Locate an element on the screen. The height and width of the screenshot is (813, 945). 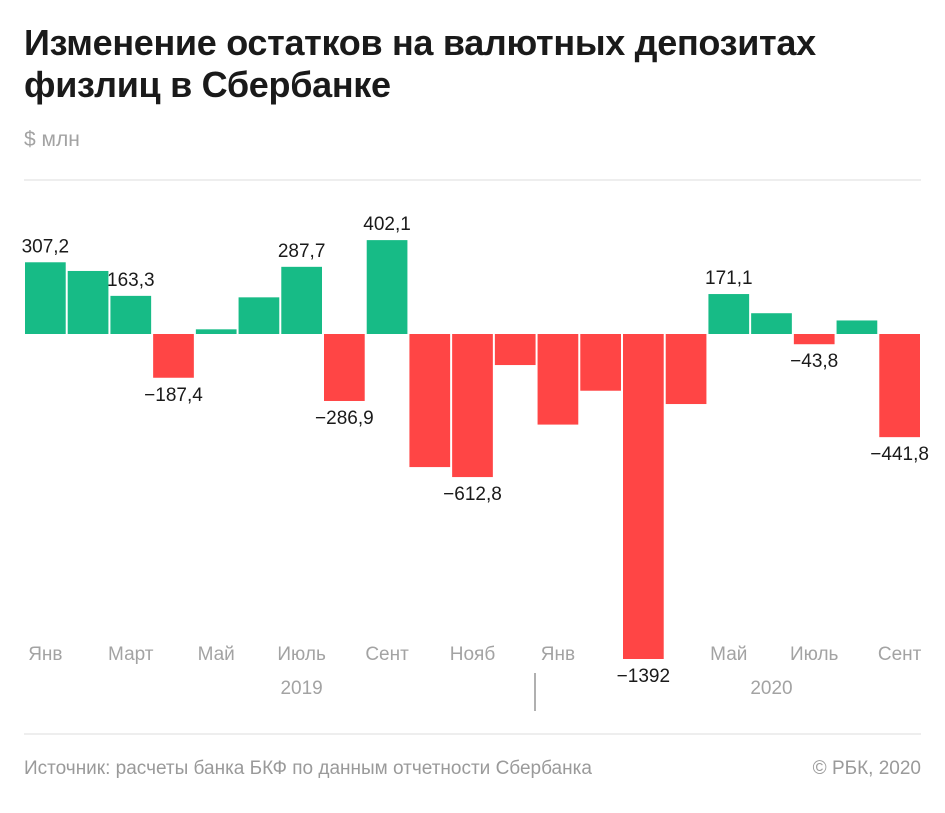
x-tick-label-10: Нояб is located at coordinates (473, 654).